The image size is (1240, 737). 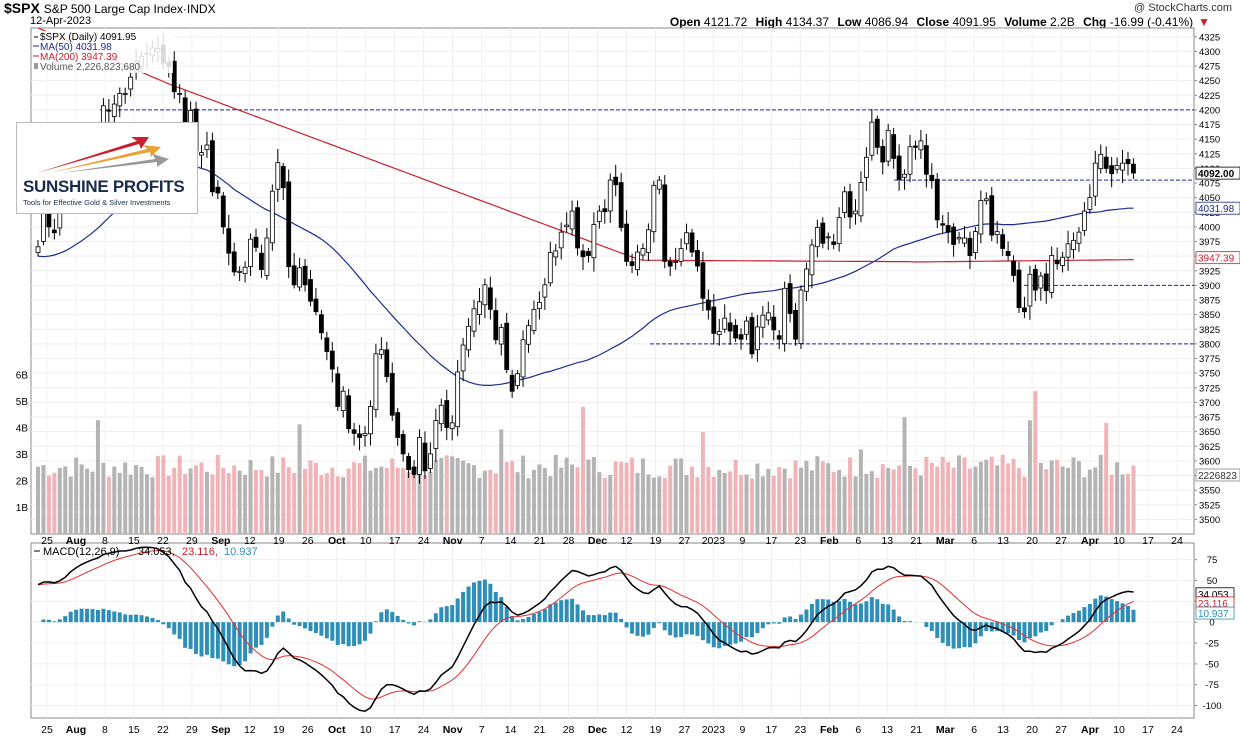 What do you see at coordinates (1177, 541) in the screenshot?
I see `date-tick-label: 24` at bounding box center [1177, 541].